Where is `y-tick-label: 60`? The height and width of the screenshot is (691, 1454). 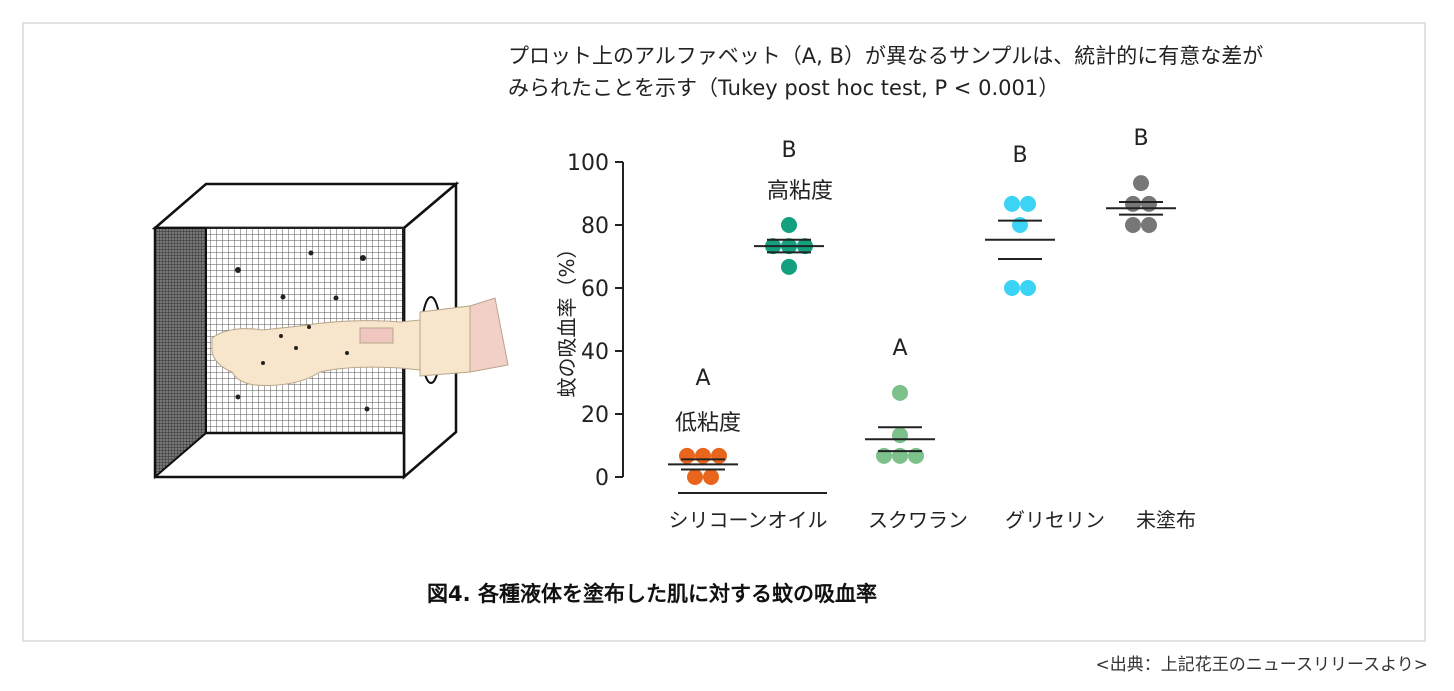 y-tick-label: 60 is located at coordinates (595, 289).